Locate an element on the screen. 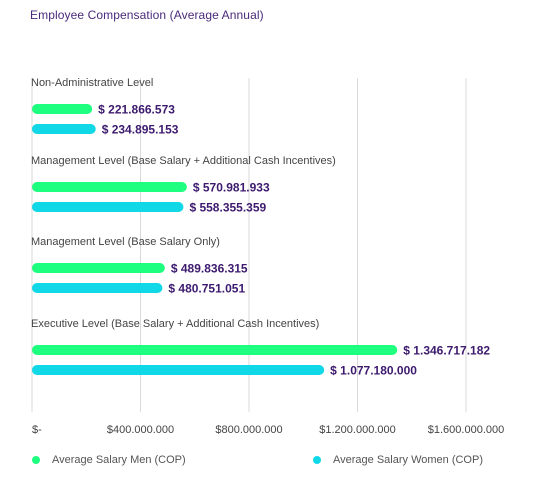  x-tick-label-1: $400.000.000 is located at coordinates (140, 430).